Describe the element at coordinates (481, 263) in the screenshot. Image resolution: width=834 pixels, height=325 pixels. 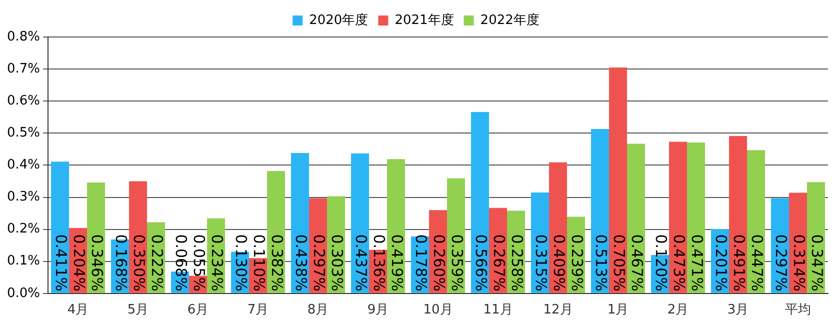
I see `data-label: 0.566%` at that location.